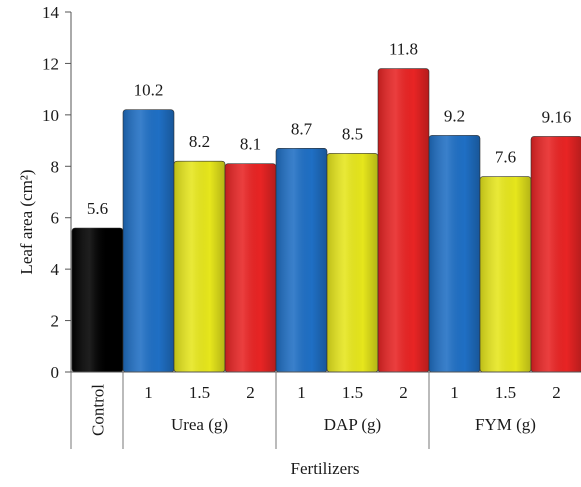 Image resolution: width=581 pixels, height=487 pixels. What do you see at coordinates (55, 321) in the screenshot?
I see `y-tick-label: 2` at bounding box center [55, 321].